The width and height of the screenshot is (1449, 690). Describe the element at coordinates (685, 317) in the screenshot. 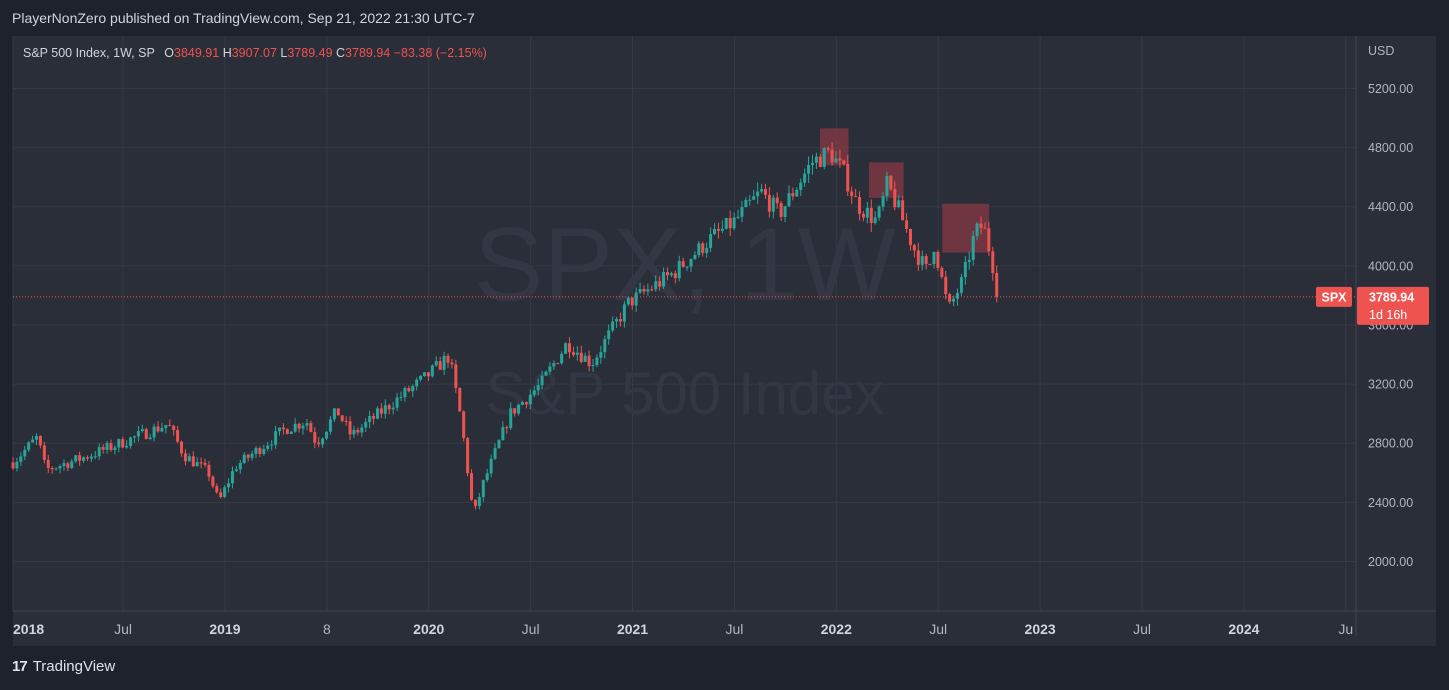

I see `watermark: SPX, 1W S&P 500 Index` at that location.